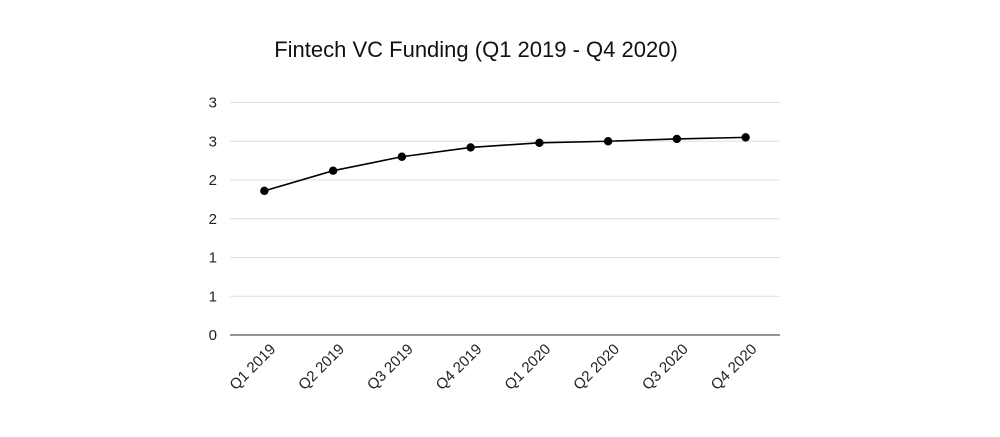 The width and height of the screenshot is (1000, 437). What do you see at coordinates (321, 367) in the screenshot?
I see `x-tick-label: Q2 2019` at bounding box center [321, 367].